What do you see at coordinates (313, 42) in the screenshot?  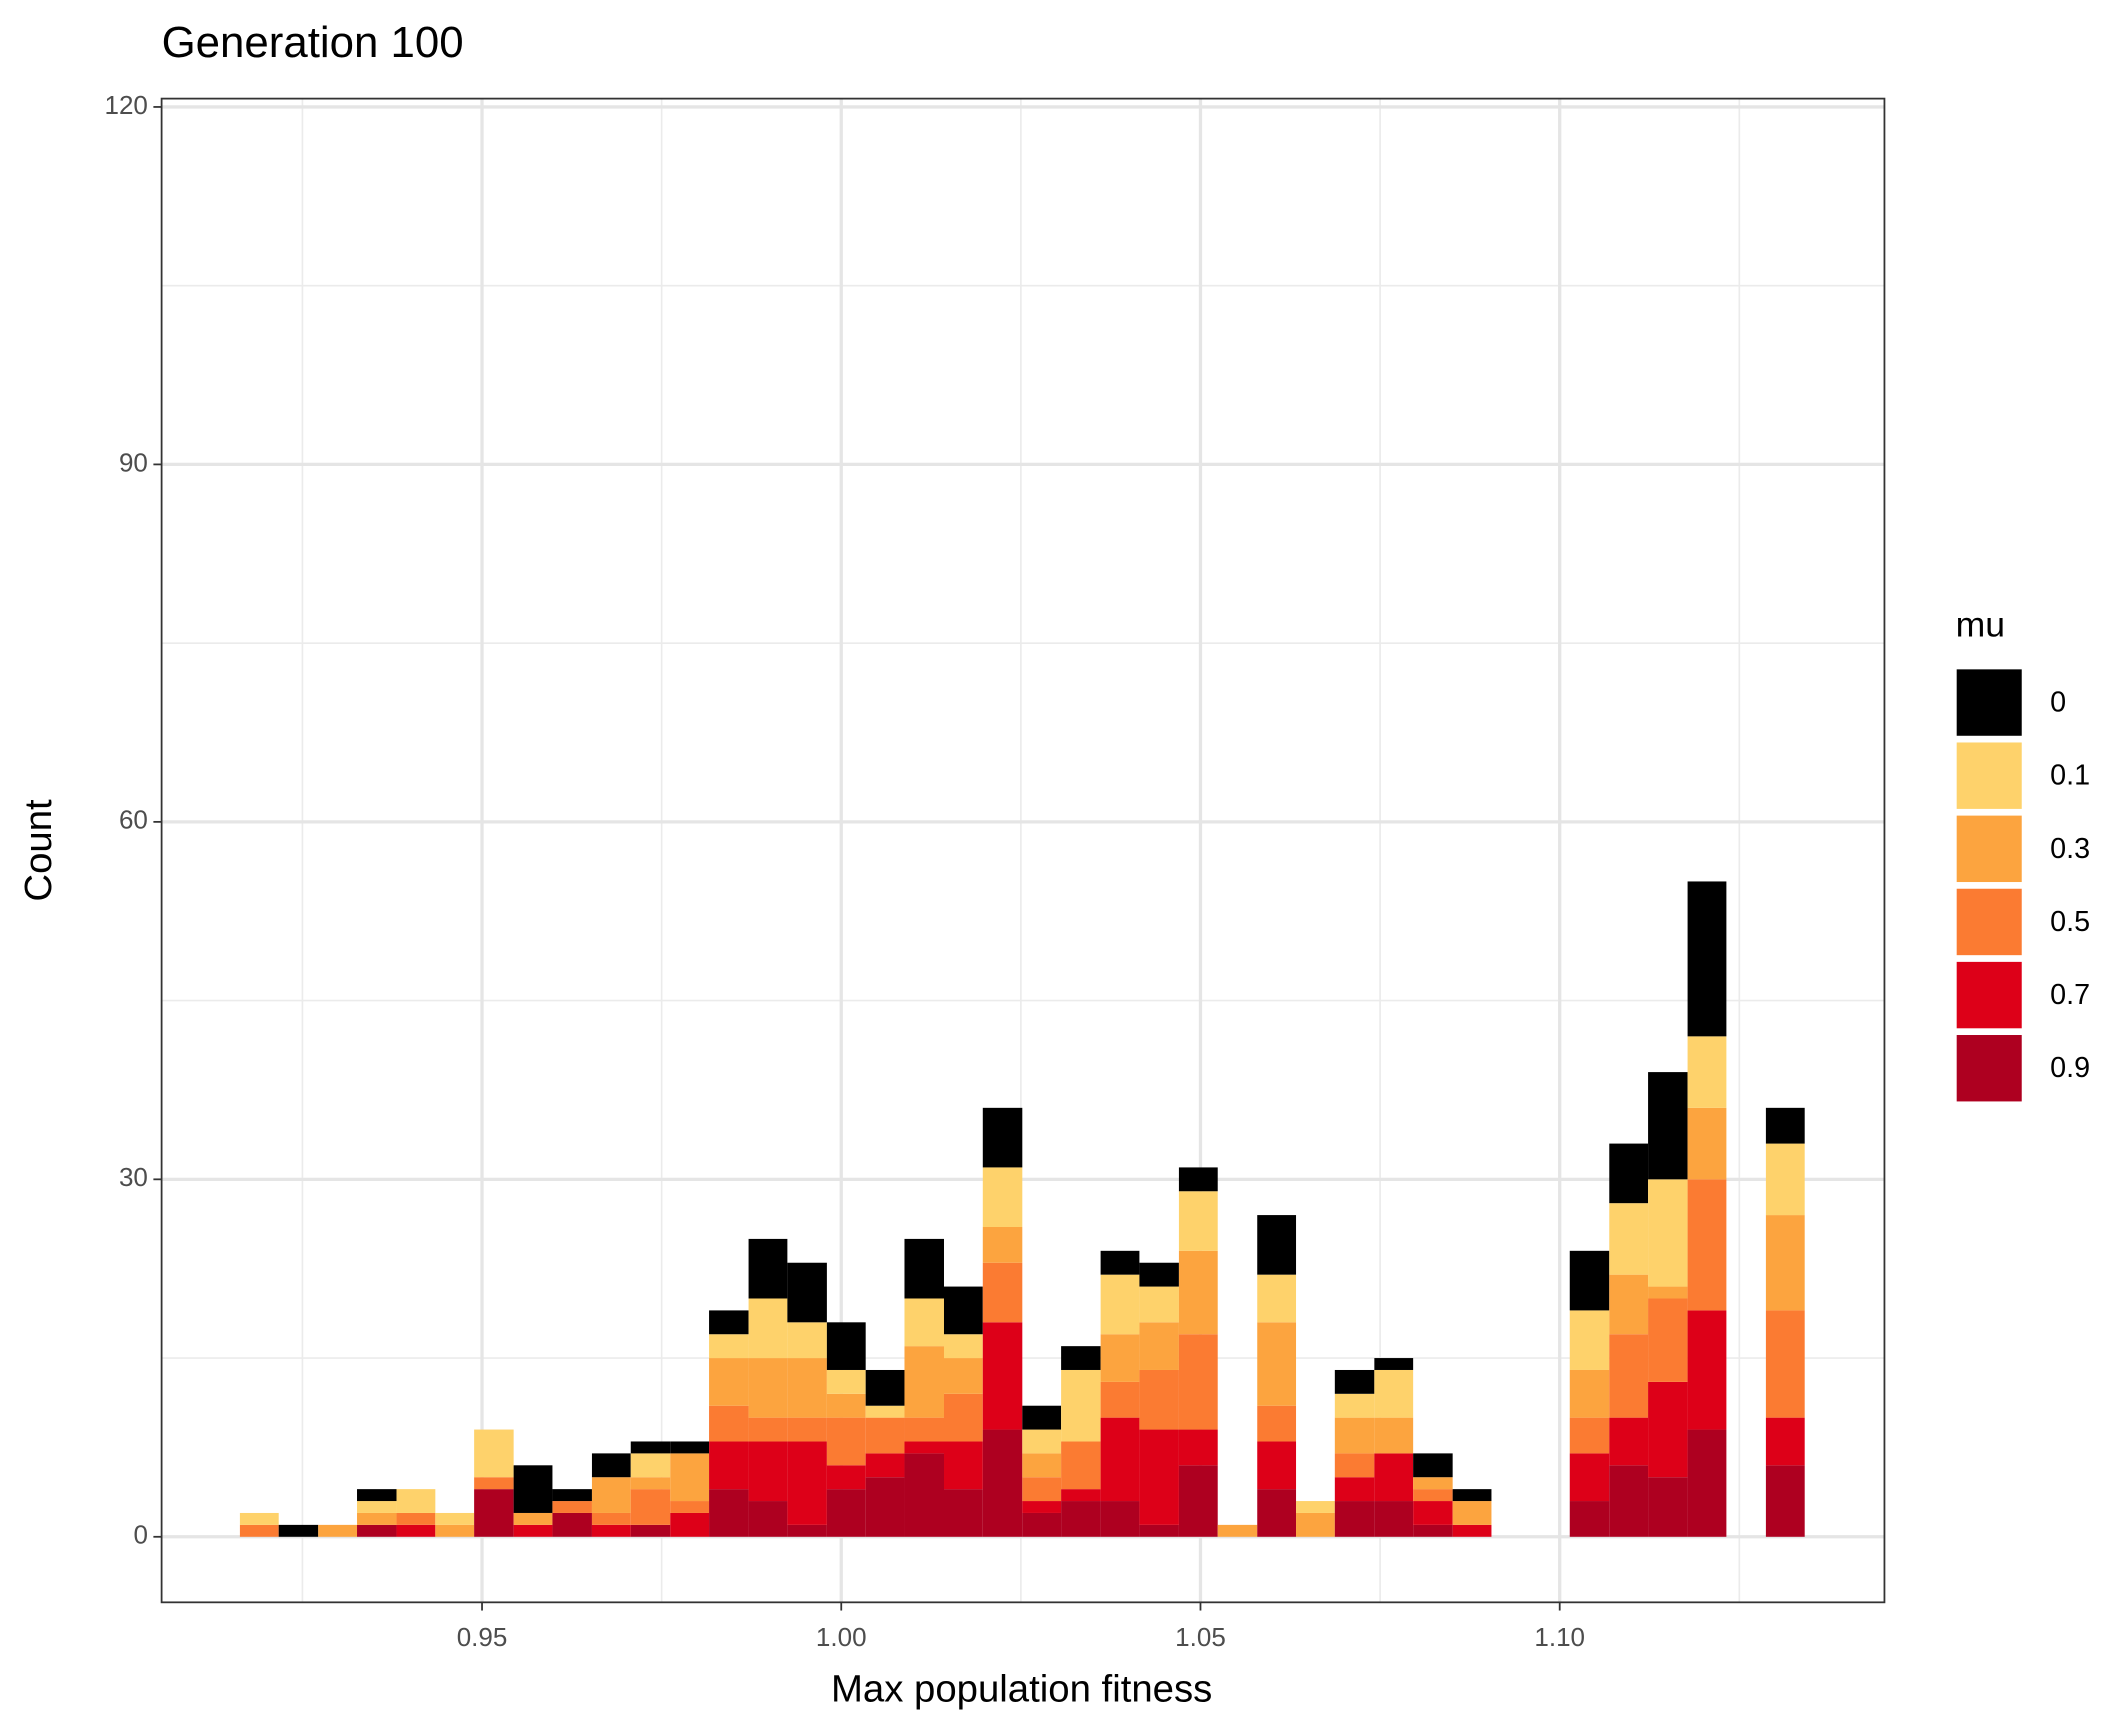 I see `chart-title: Generation 100` at bounding box center [313, 42].